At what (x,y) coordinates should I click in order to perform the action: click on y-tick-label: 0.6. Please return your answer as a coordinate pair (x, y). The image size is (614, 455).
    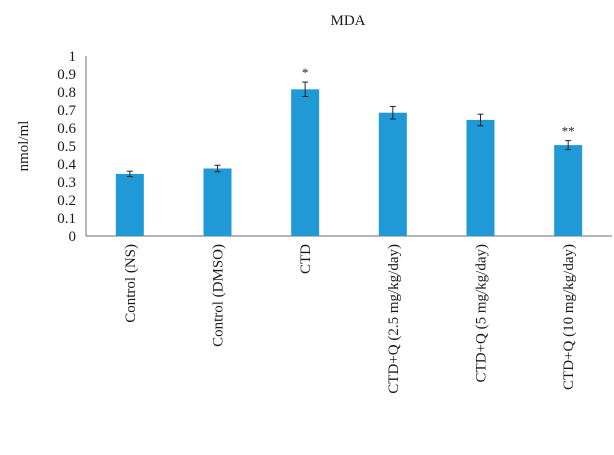
    Looking at the image, I should click on (66, 129).